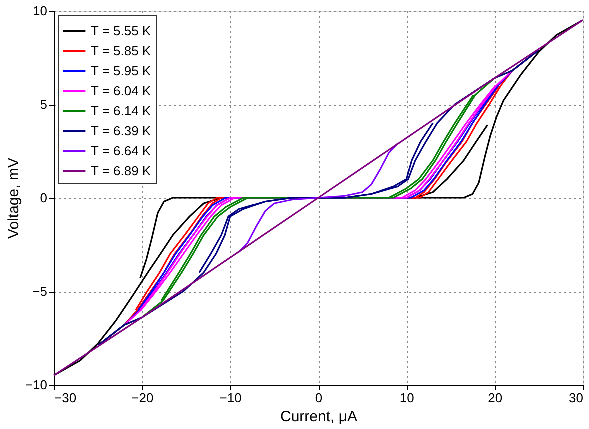 This screenshot has width=589, height=429. What do you see at coordinates (121, 171) in the screenshot?
I see `legend-label: T = 6.89 K` at bounding box center [121, 171].